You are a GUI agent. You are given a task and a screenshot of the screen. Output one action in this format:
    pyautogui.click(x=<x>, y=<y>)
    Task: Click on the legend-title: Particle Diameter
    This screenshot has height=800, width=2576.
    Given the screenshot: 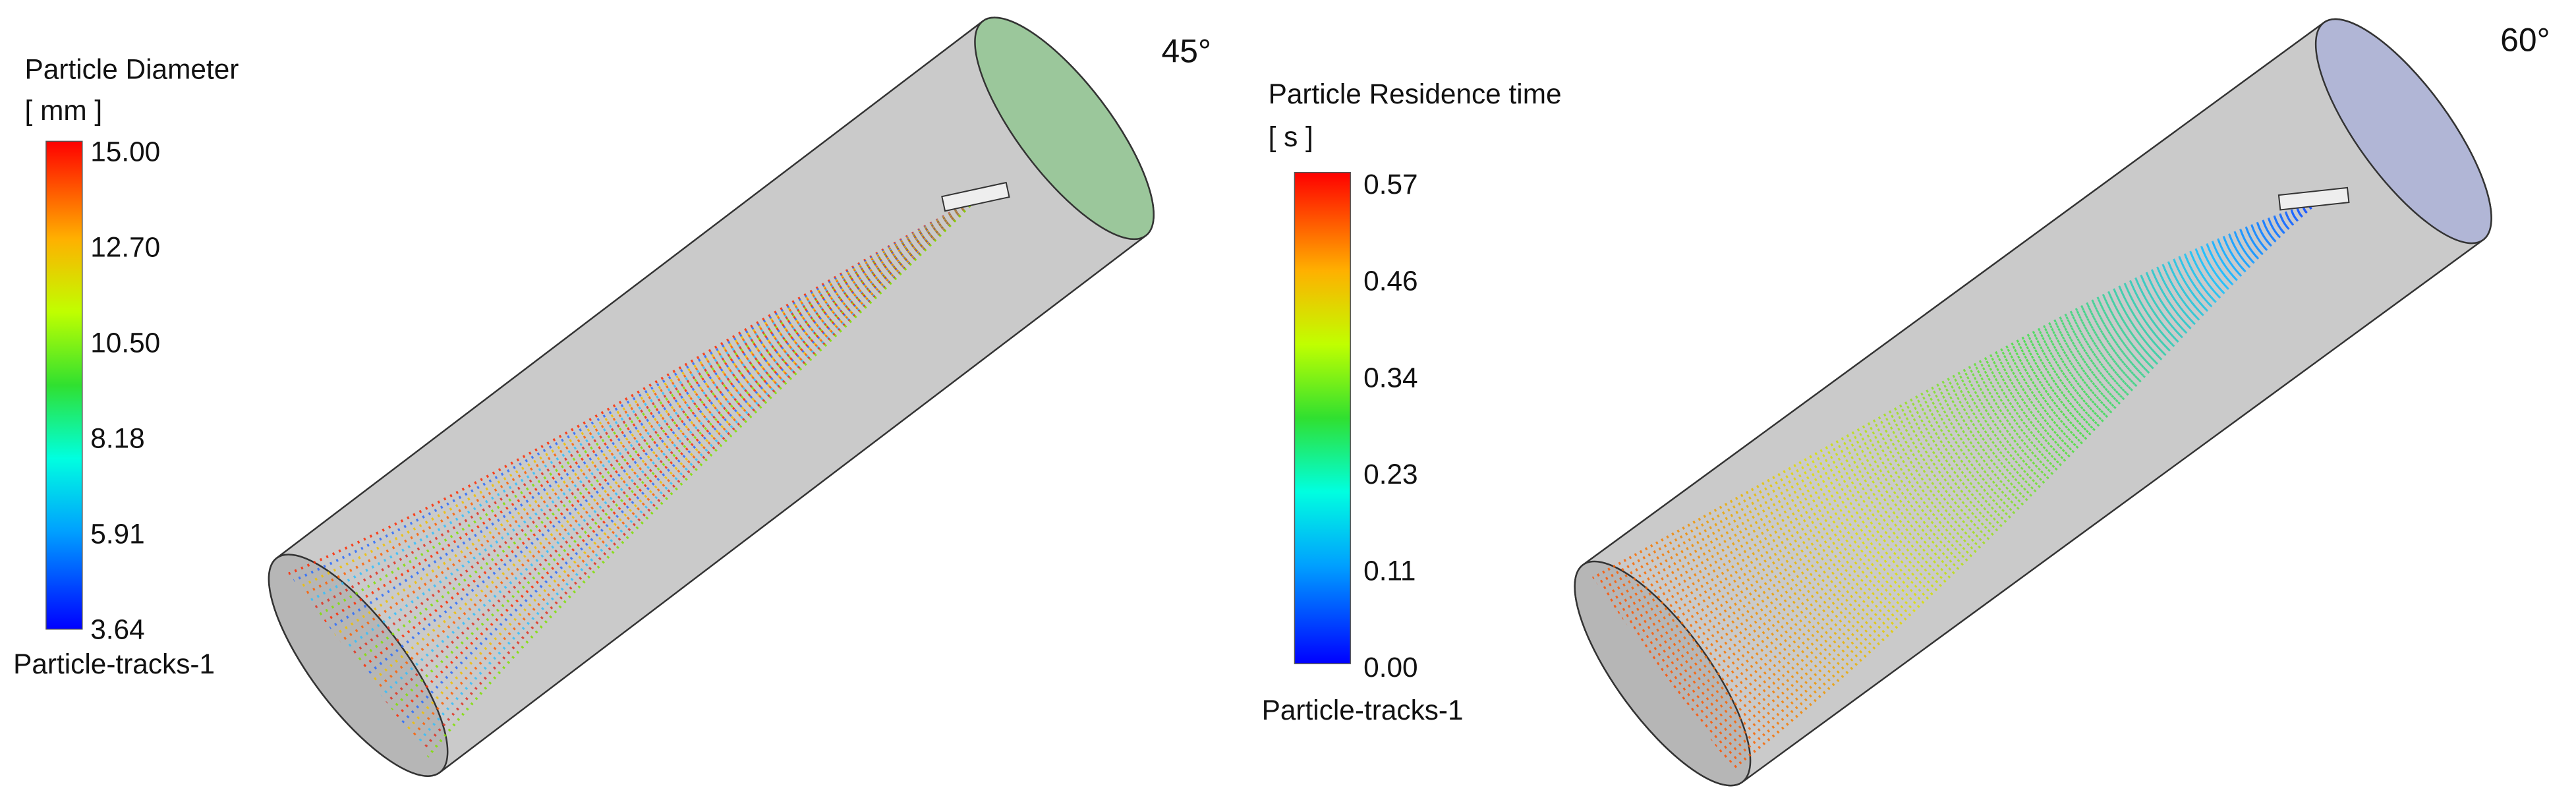 What is the action you would take?
    pyautogui.click(x=132, y=69)
    